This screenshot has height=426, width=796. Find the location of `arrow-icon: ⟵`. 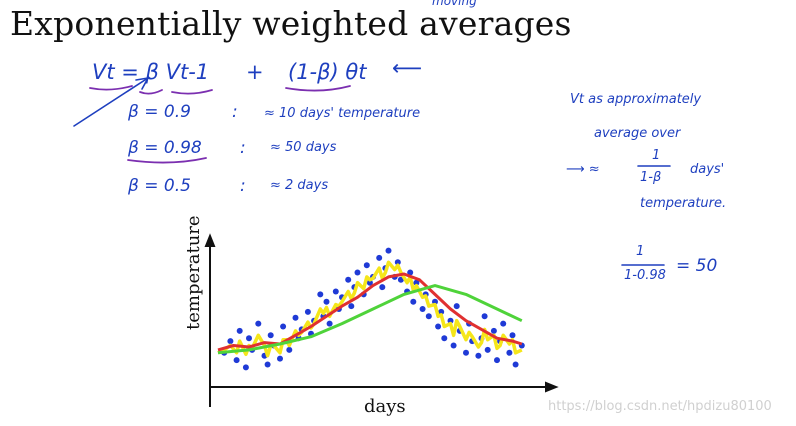

arrow-icon: ⟵ is located at coordinates (407, 68).